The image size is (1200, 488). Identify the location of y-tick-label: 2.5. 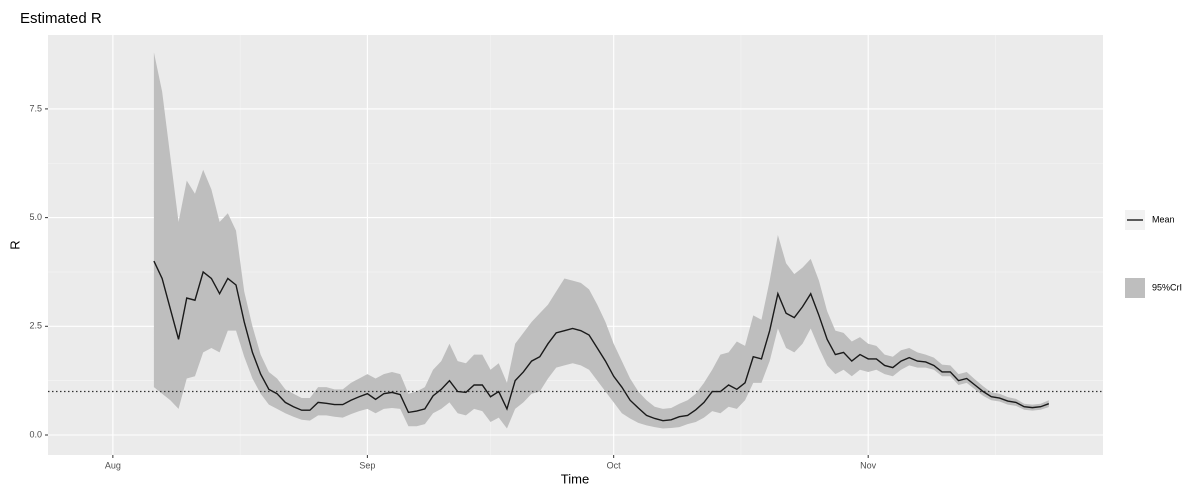
(35, 326).